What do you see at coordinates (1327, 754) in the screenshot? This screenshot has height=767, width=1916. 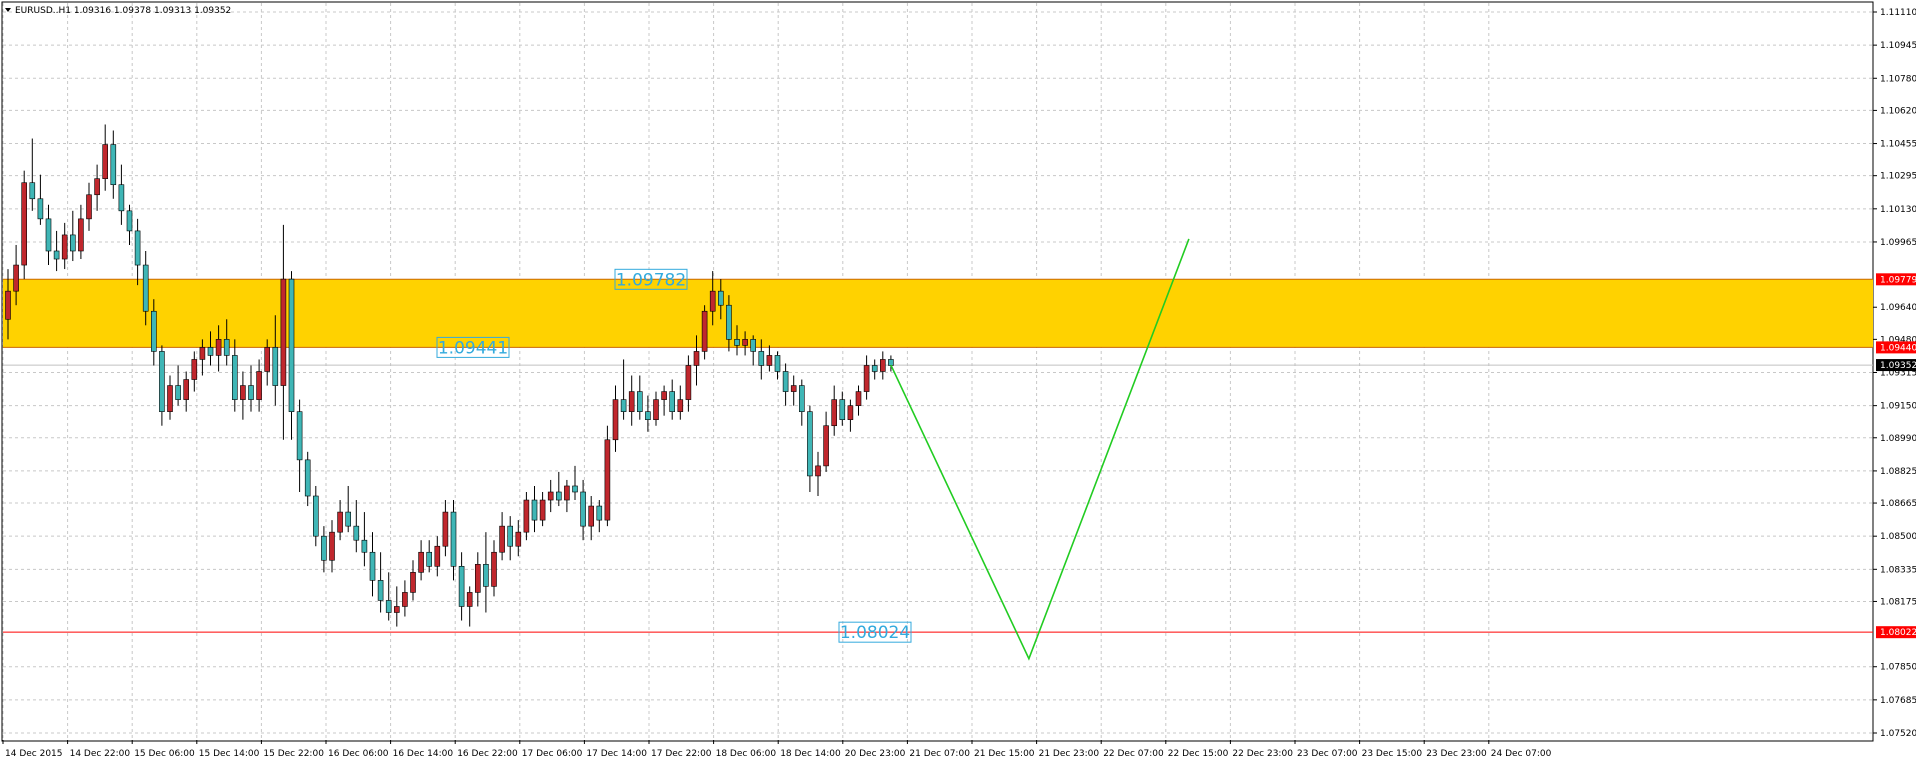 I see `x-tick-label: 23 Dec 07:00` at bounding box center [1327, 754].